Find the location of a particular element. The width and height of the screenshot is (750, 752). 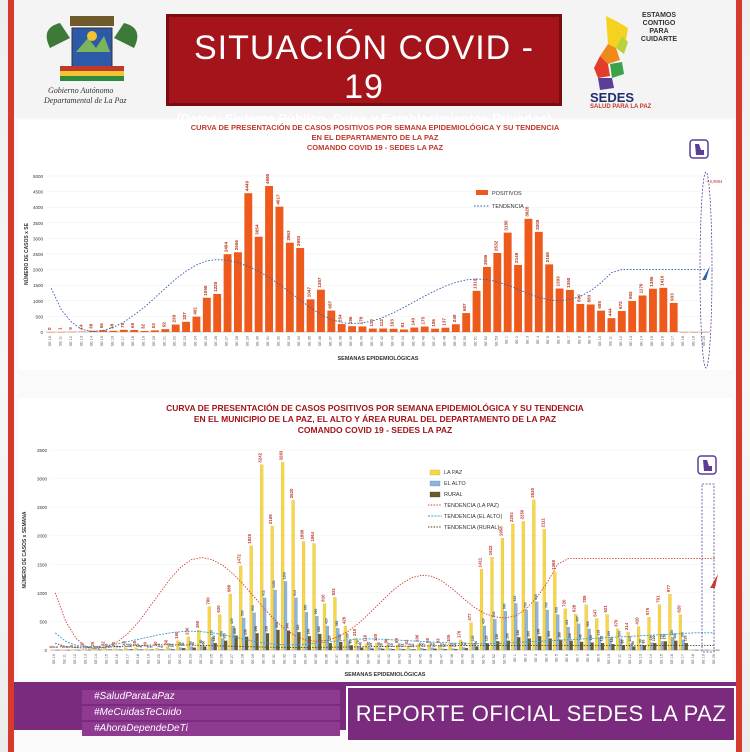

chart2-data-label: 250 is located at coordinates (235, 631).